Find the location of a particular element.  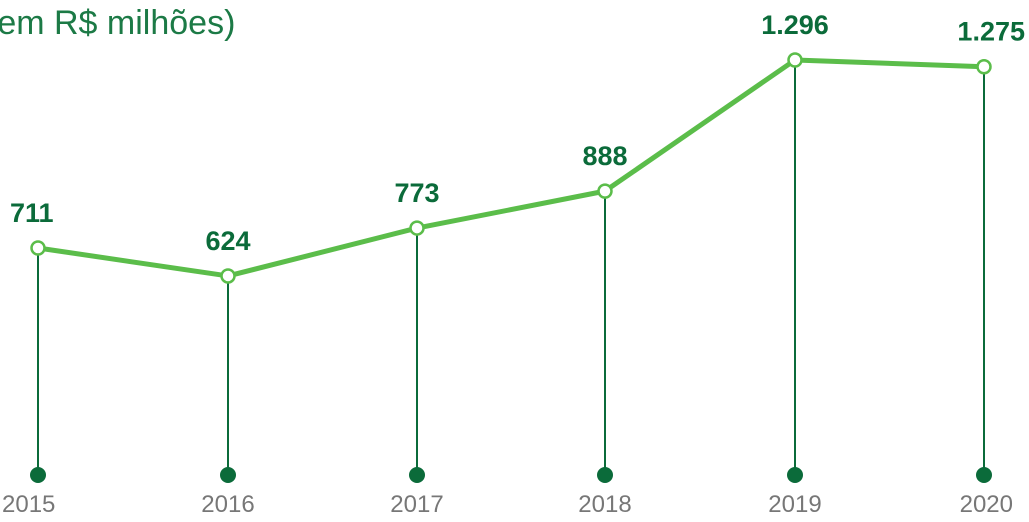

chart-title-line2: (em R$ milhões) is located at coordinates (117, 23).